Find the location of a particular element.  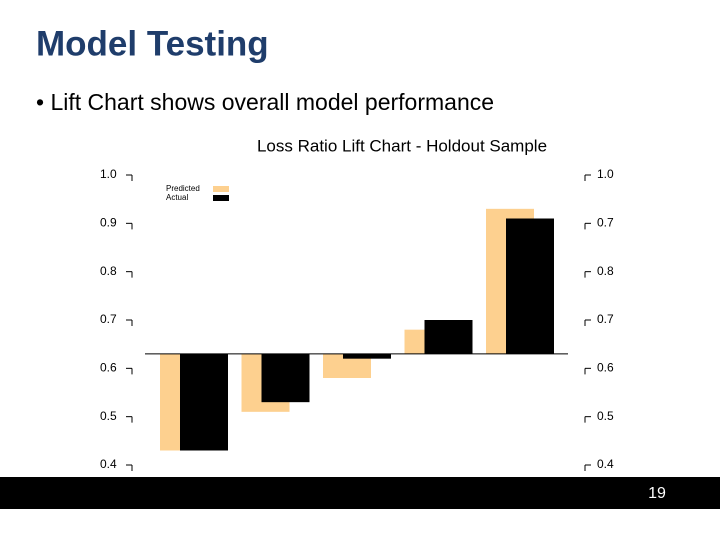

y-tick-label: 0.9 is located at coordinates (108, 223).